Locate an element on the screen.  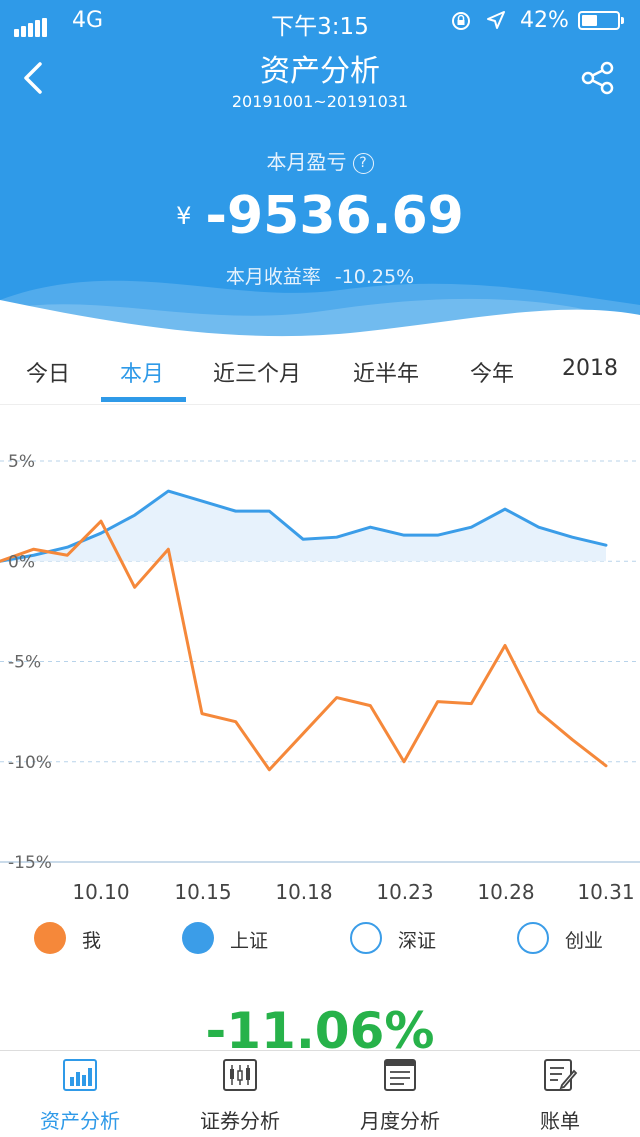
return-rate-value: -10.25% is located at coordinates (374, 277).